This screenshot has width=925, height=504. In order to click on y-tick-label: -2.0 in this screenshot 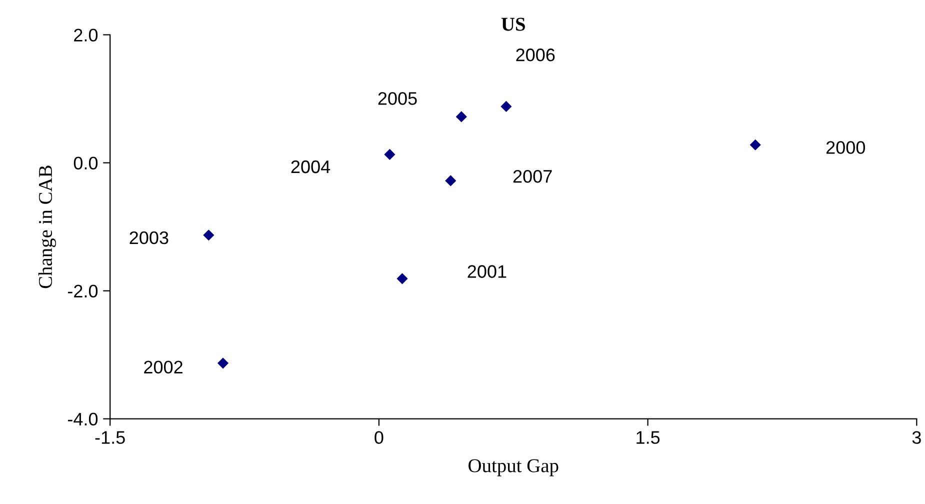, I will do `click(83, 291)`.